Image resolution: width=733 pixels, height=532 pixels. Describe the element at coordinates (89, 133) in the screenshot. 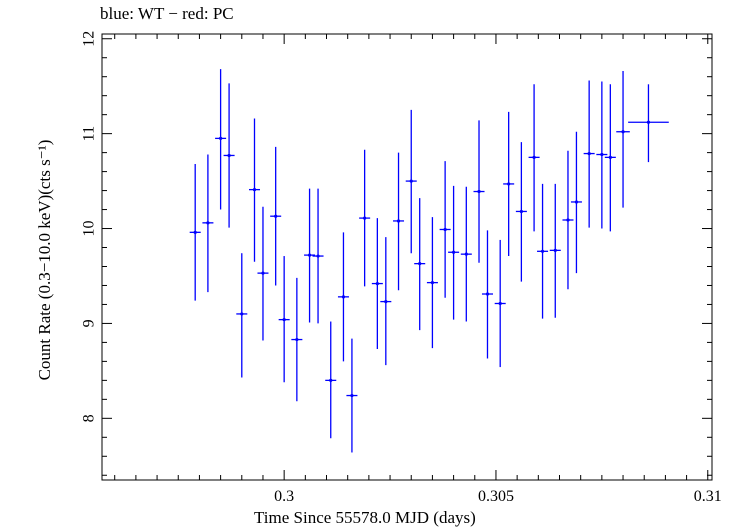

I see `y-tick-label: 11` at that location.